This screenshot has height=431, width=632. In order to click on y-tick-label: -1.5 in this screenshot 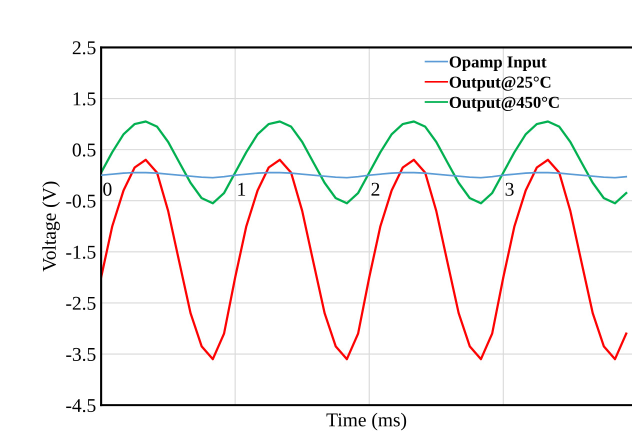, I will do `click(81, 252)`.